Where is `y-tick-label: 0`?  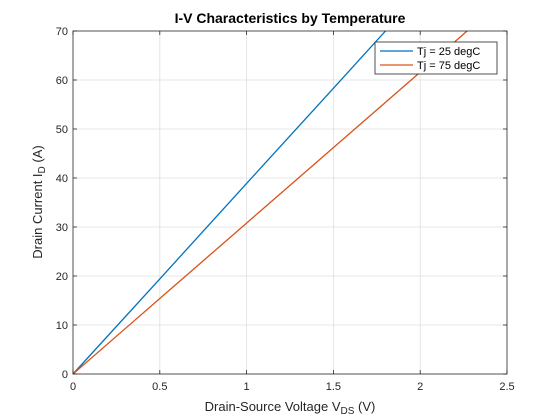 y-tick-label: 0 is located at coordinates (65, 375).